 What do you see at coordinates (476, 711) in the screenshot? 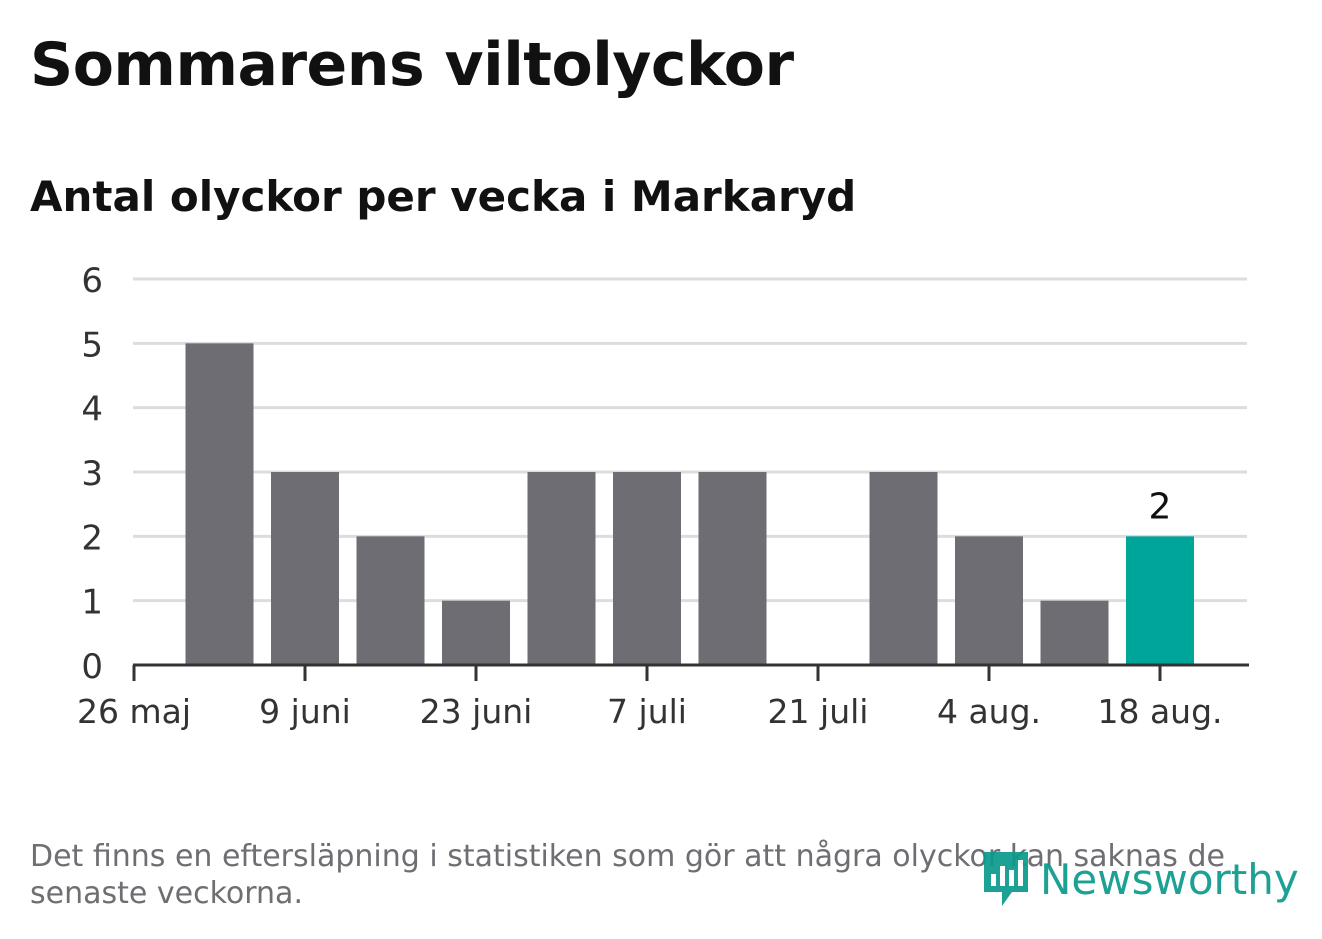
I see `x-tick-label: 23 juni` at bounding box center [476, 711].